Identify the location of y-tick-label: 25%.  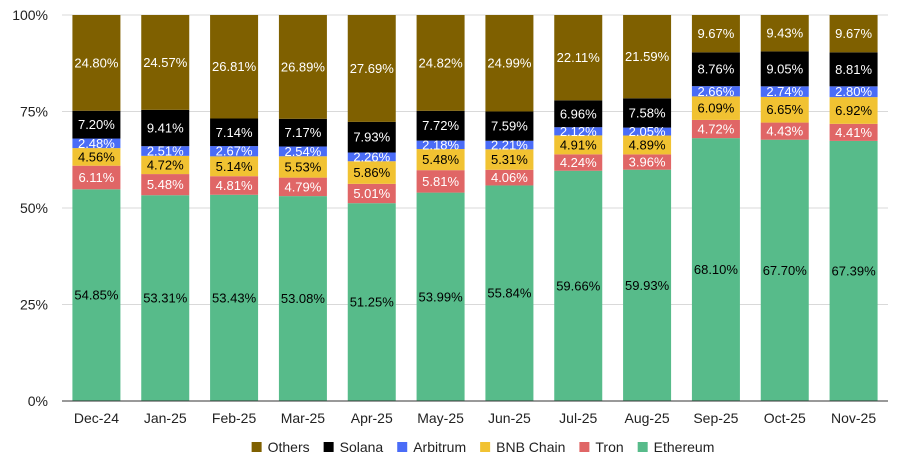
(34, 305).